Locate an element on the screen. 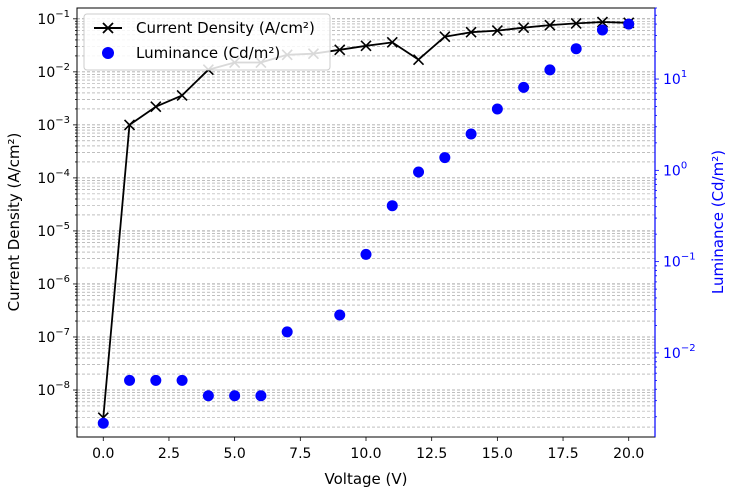  x-tick-label: 0.0 is located at coordinates (103, 454).